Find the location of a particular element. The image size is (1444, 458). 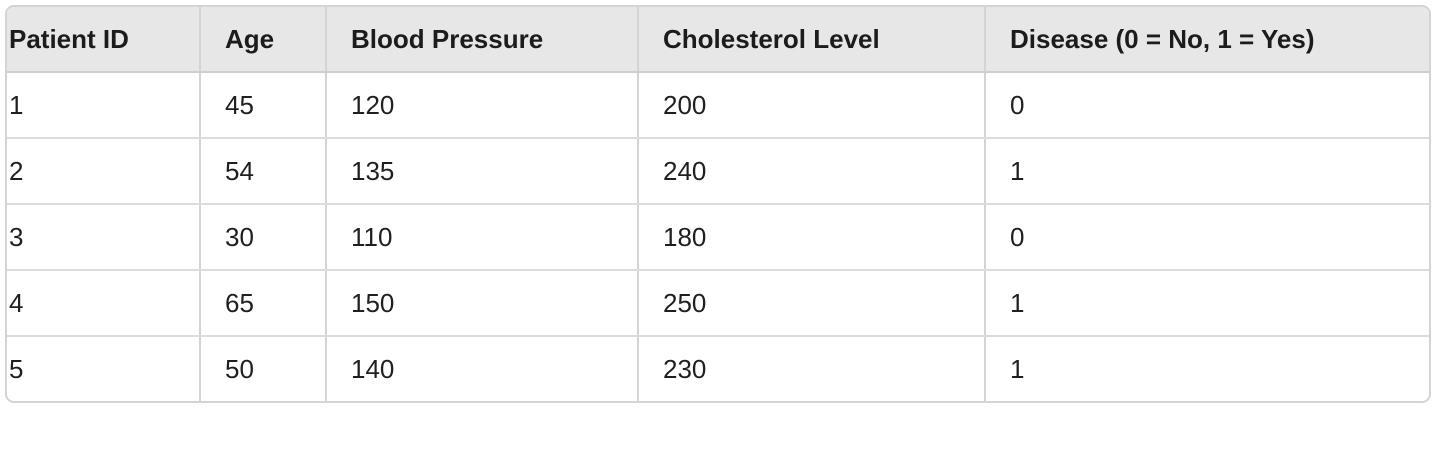

cell-blood-pressure: 135 is located at coordinates (482, 171).